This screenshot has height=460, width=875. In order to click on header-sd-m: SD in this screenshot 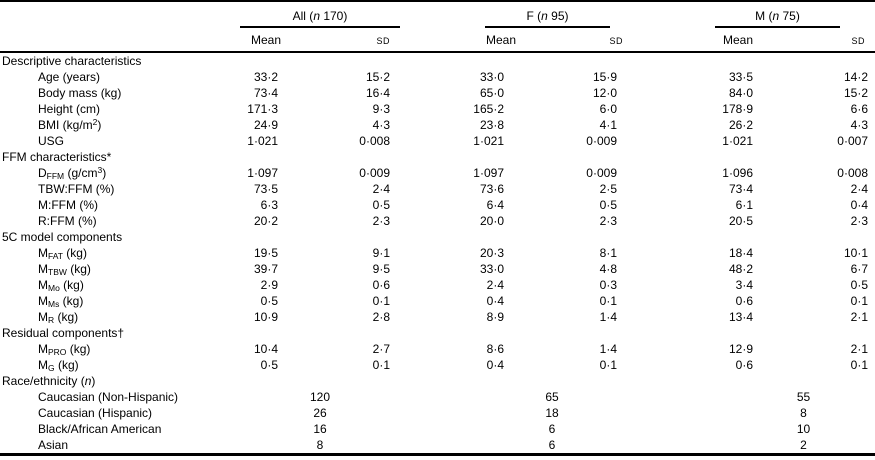, I will do `click(821, 40)`.